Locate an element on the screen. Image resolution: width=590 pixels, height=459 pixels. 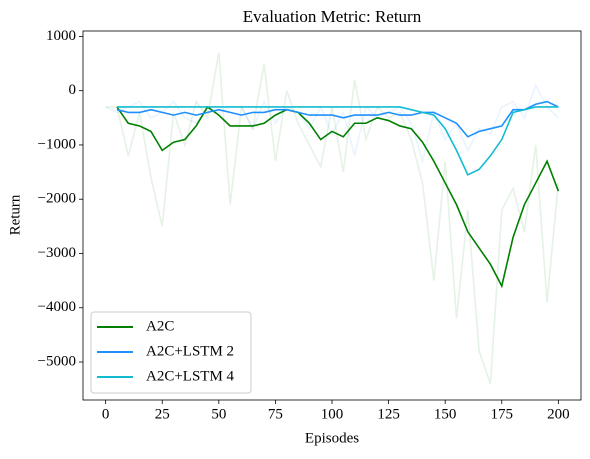
y-tick-label: −1000 is located at coordinates (57, 144).